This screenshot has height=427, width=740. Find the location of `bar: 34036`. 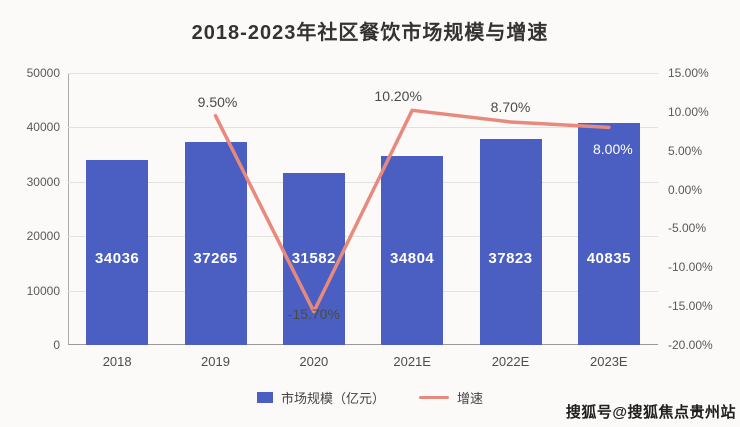

bar: 34036 is located at coordinates (117, 252).